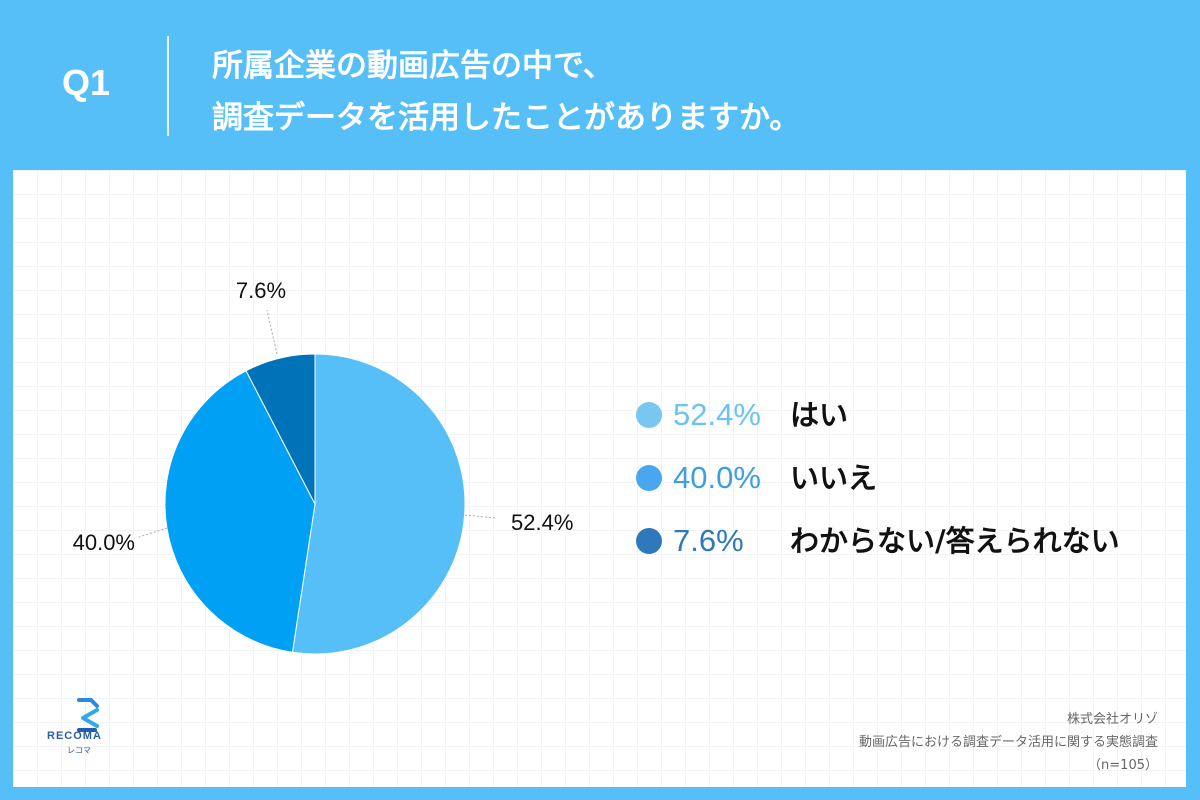  I want to click on legend-dot-unknown, so click(649, 541).